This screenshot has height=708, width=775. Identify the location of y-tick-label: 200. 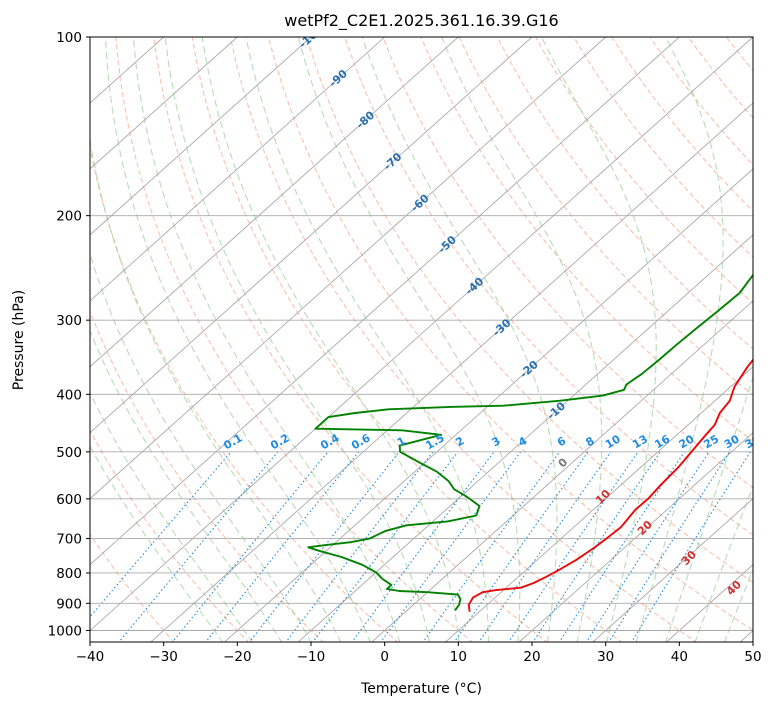
(69, 217).